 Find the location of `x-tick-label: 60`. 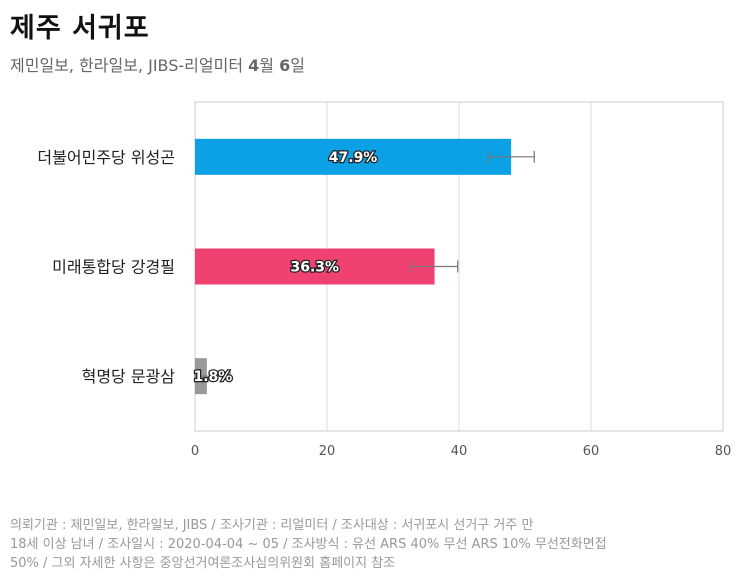

x-tick-label: 60 is located at coordinates (591, 451).